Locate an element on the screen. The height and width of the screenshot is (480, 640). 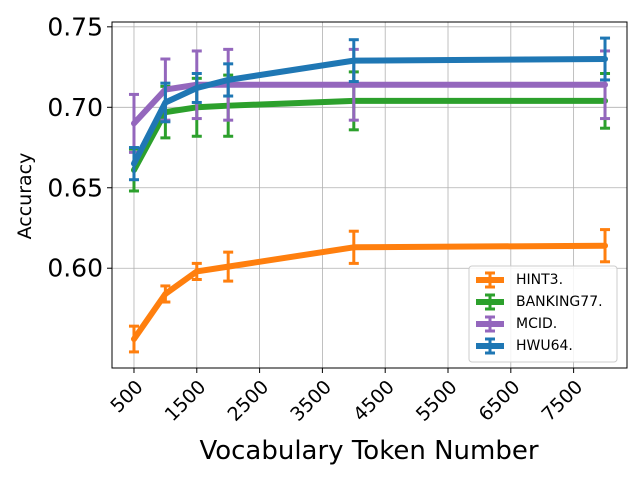
x-tick-label: 7500 is located at coordinates (562, 401).